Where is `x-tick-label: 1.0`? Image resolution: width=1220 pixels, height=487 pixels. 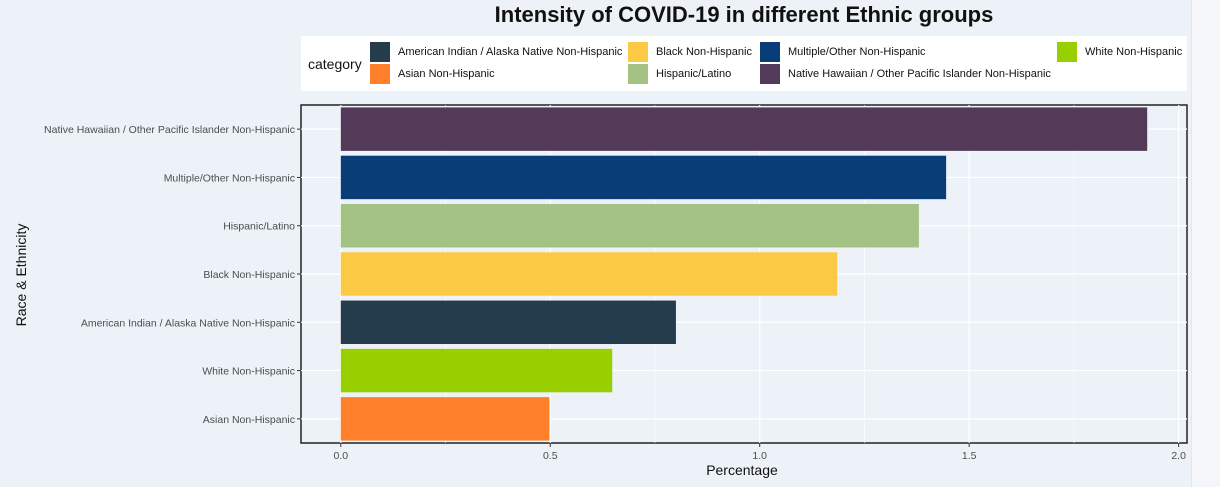 x-tick-label: 1.0 is located at coordinates (759, 456).